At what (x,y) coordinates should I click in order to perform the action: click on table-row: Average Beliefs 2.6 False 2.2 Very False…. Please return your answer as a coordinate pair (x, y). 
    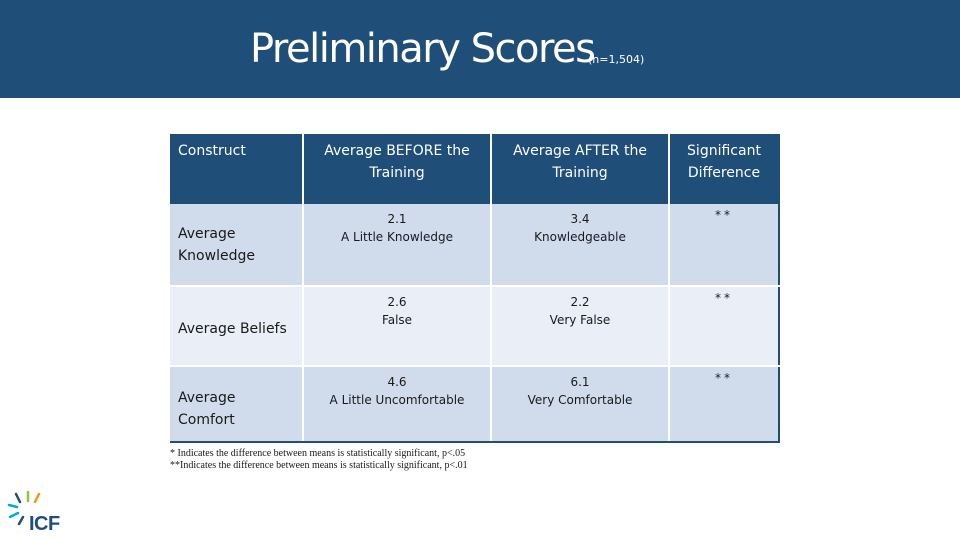
    Looking at the image, I should click on (475, 326).